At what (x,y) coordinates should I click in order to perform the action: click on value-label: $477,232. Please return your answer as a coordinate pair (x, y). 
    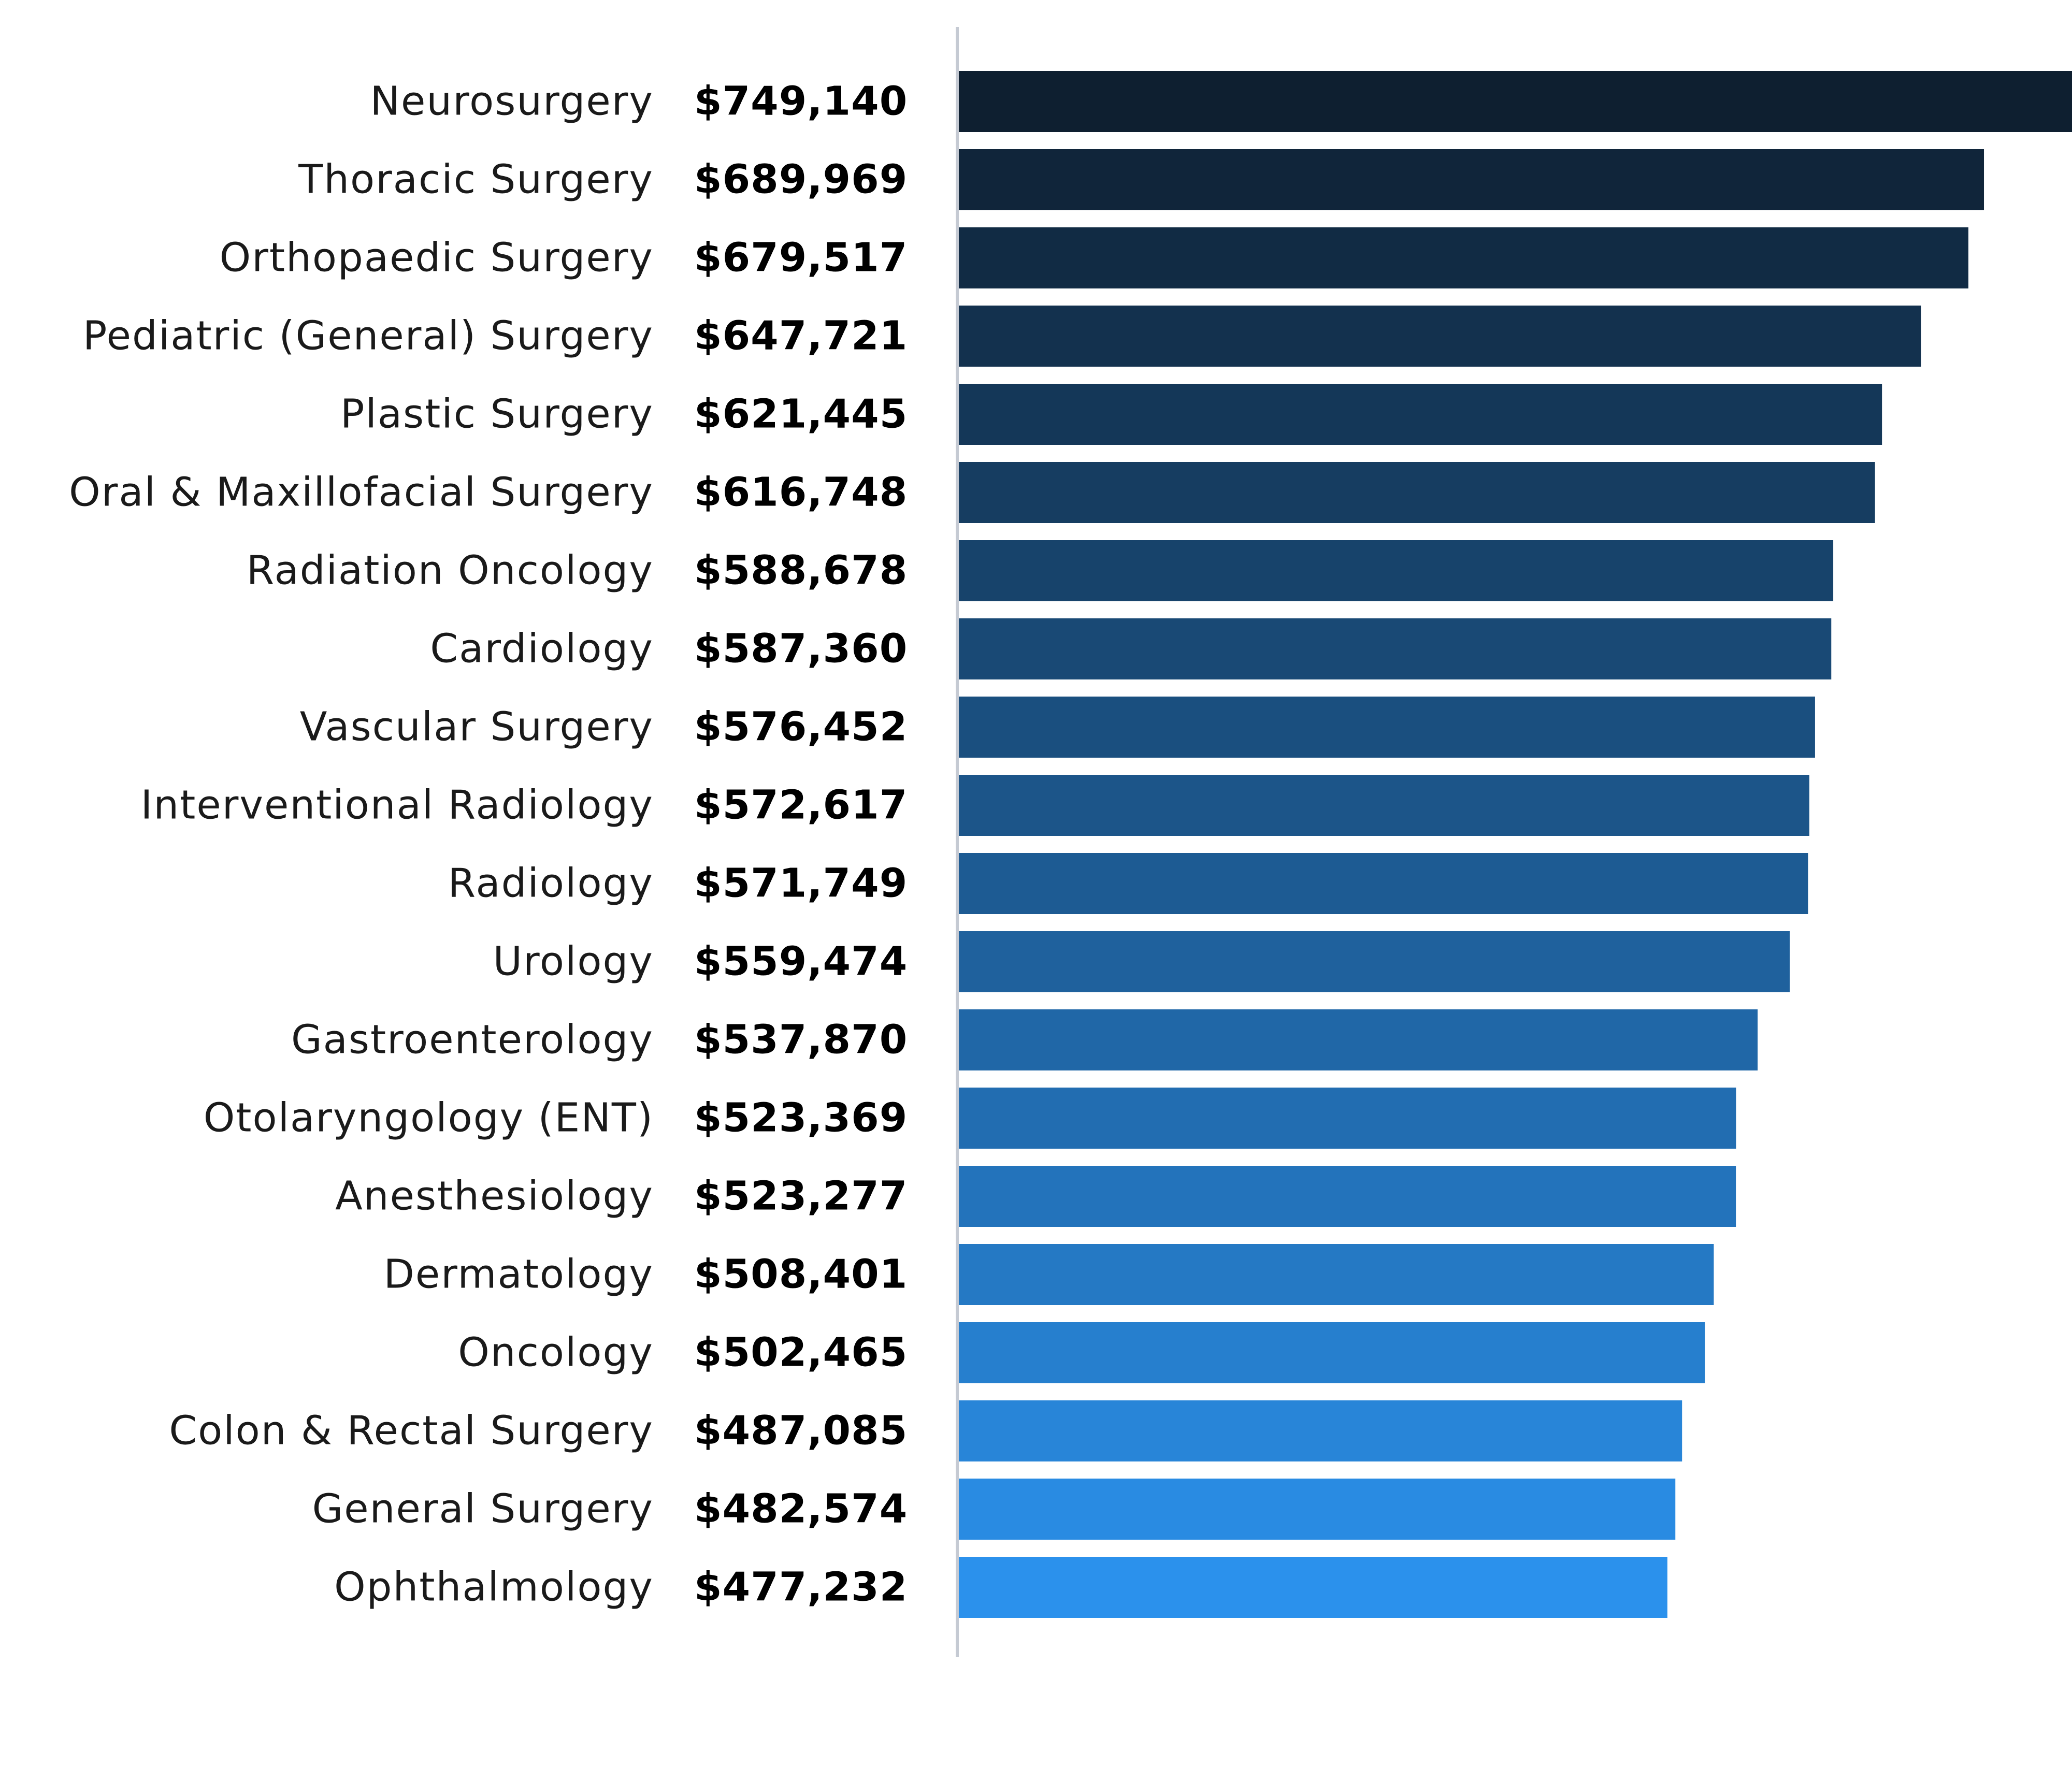
    Looking at the image, I should click on (801, 1588).